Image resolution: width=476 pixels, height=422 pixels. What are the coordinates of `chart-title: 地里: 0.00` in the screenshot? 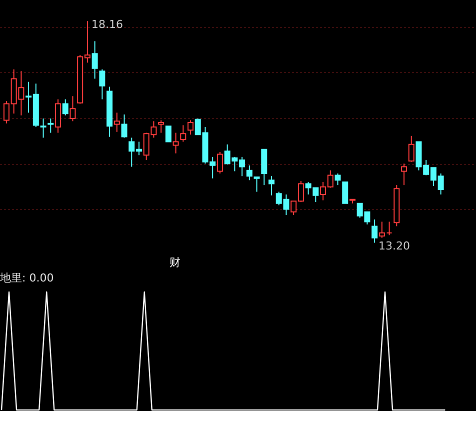 It's located at (27, 277).